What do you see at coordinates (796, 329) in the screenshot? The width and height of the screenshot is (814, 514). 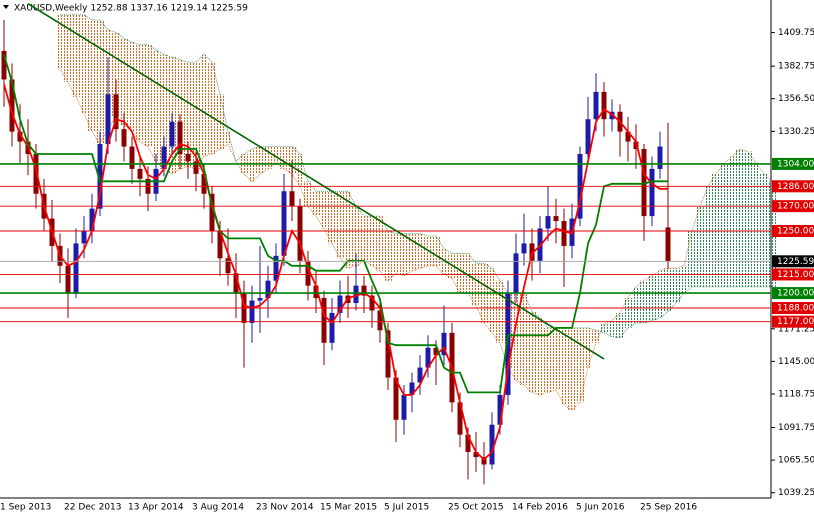 I see `y-tick-label: 1171.25` at bounding box center [796, 329].